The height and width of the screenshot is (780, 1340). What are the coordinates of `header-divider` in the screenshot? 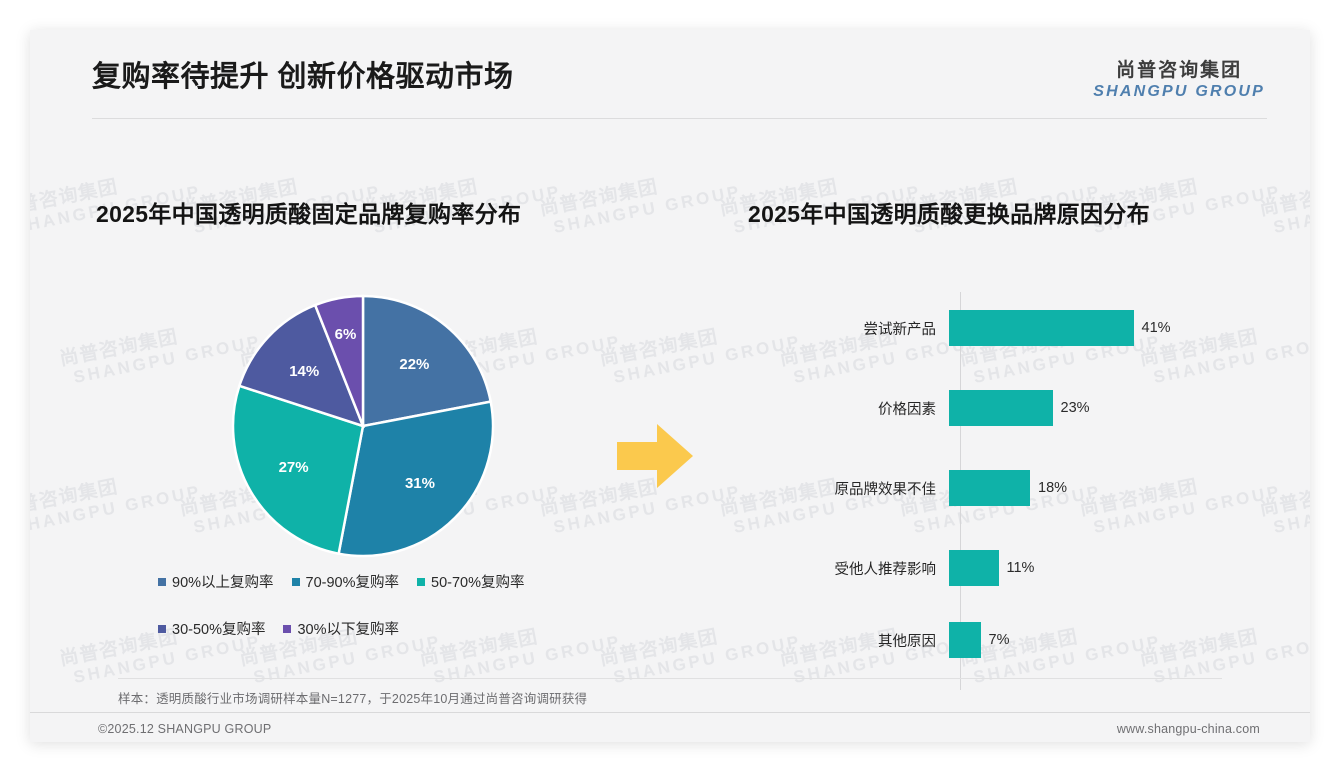 It's located at (679, 118).